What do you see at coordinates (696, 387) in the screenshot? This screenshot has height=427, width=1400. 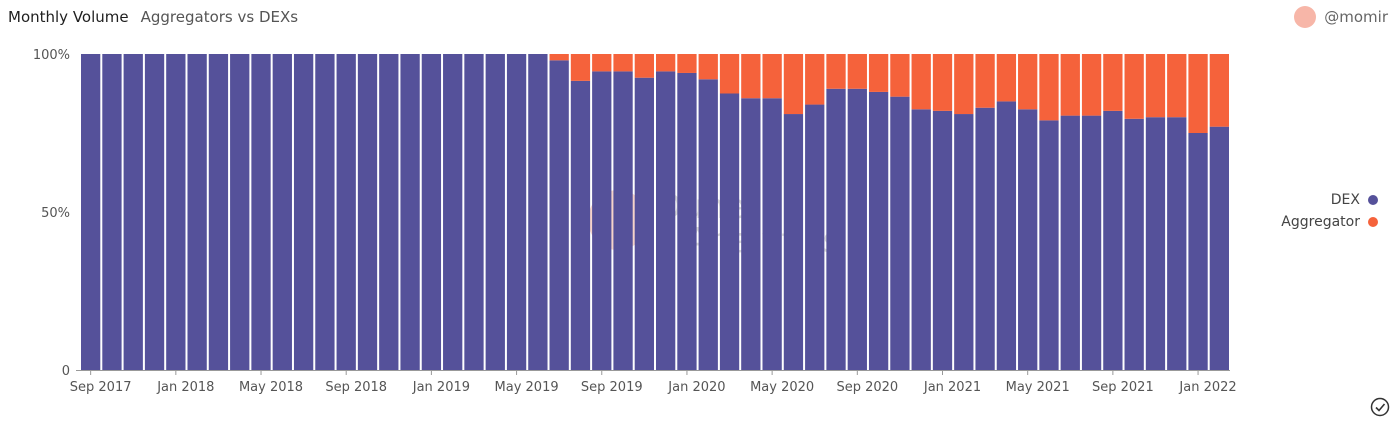 I see `x-tick-label: Jan 2020` at bounding box center [696, 387].